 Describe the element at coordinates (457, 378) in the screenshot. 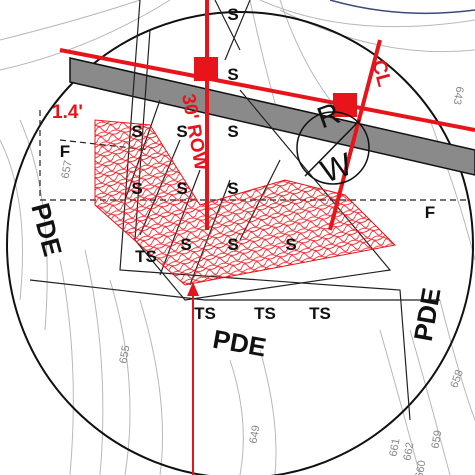

I see `contour-label: 658` at that location.